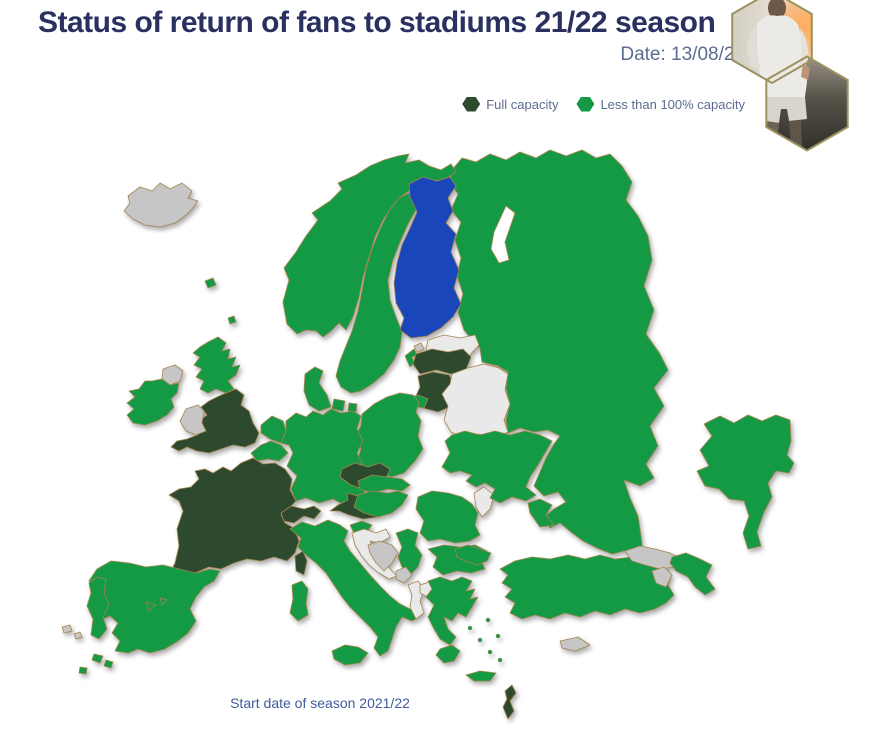  I want to click on country-kazakhstan, so click(745, 482).